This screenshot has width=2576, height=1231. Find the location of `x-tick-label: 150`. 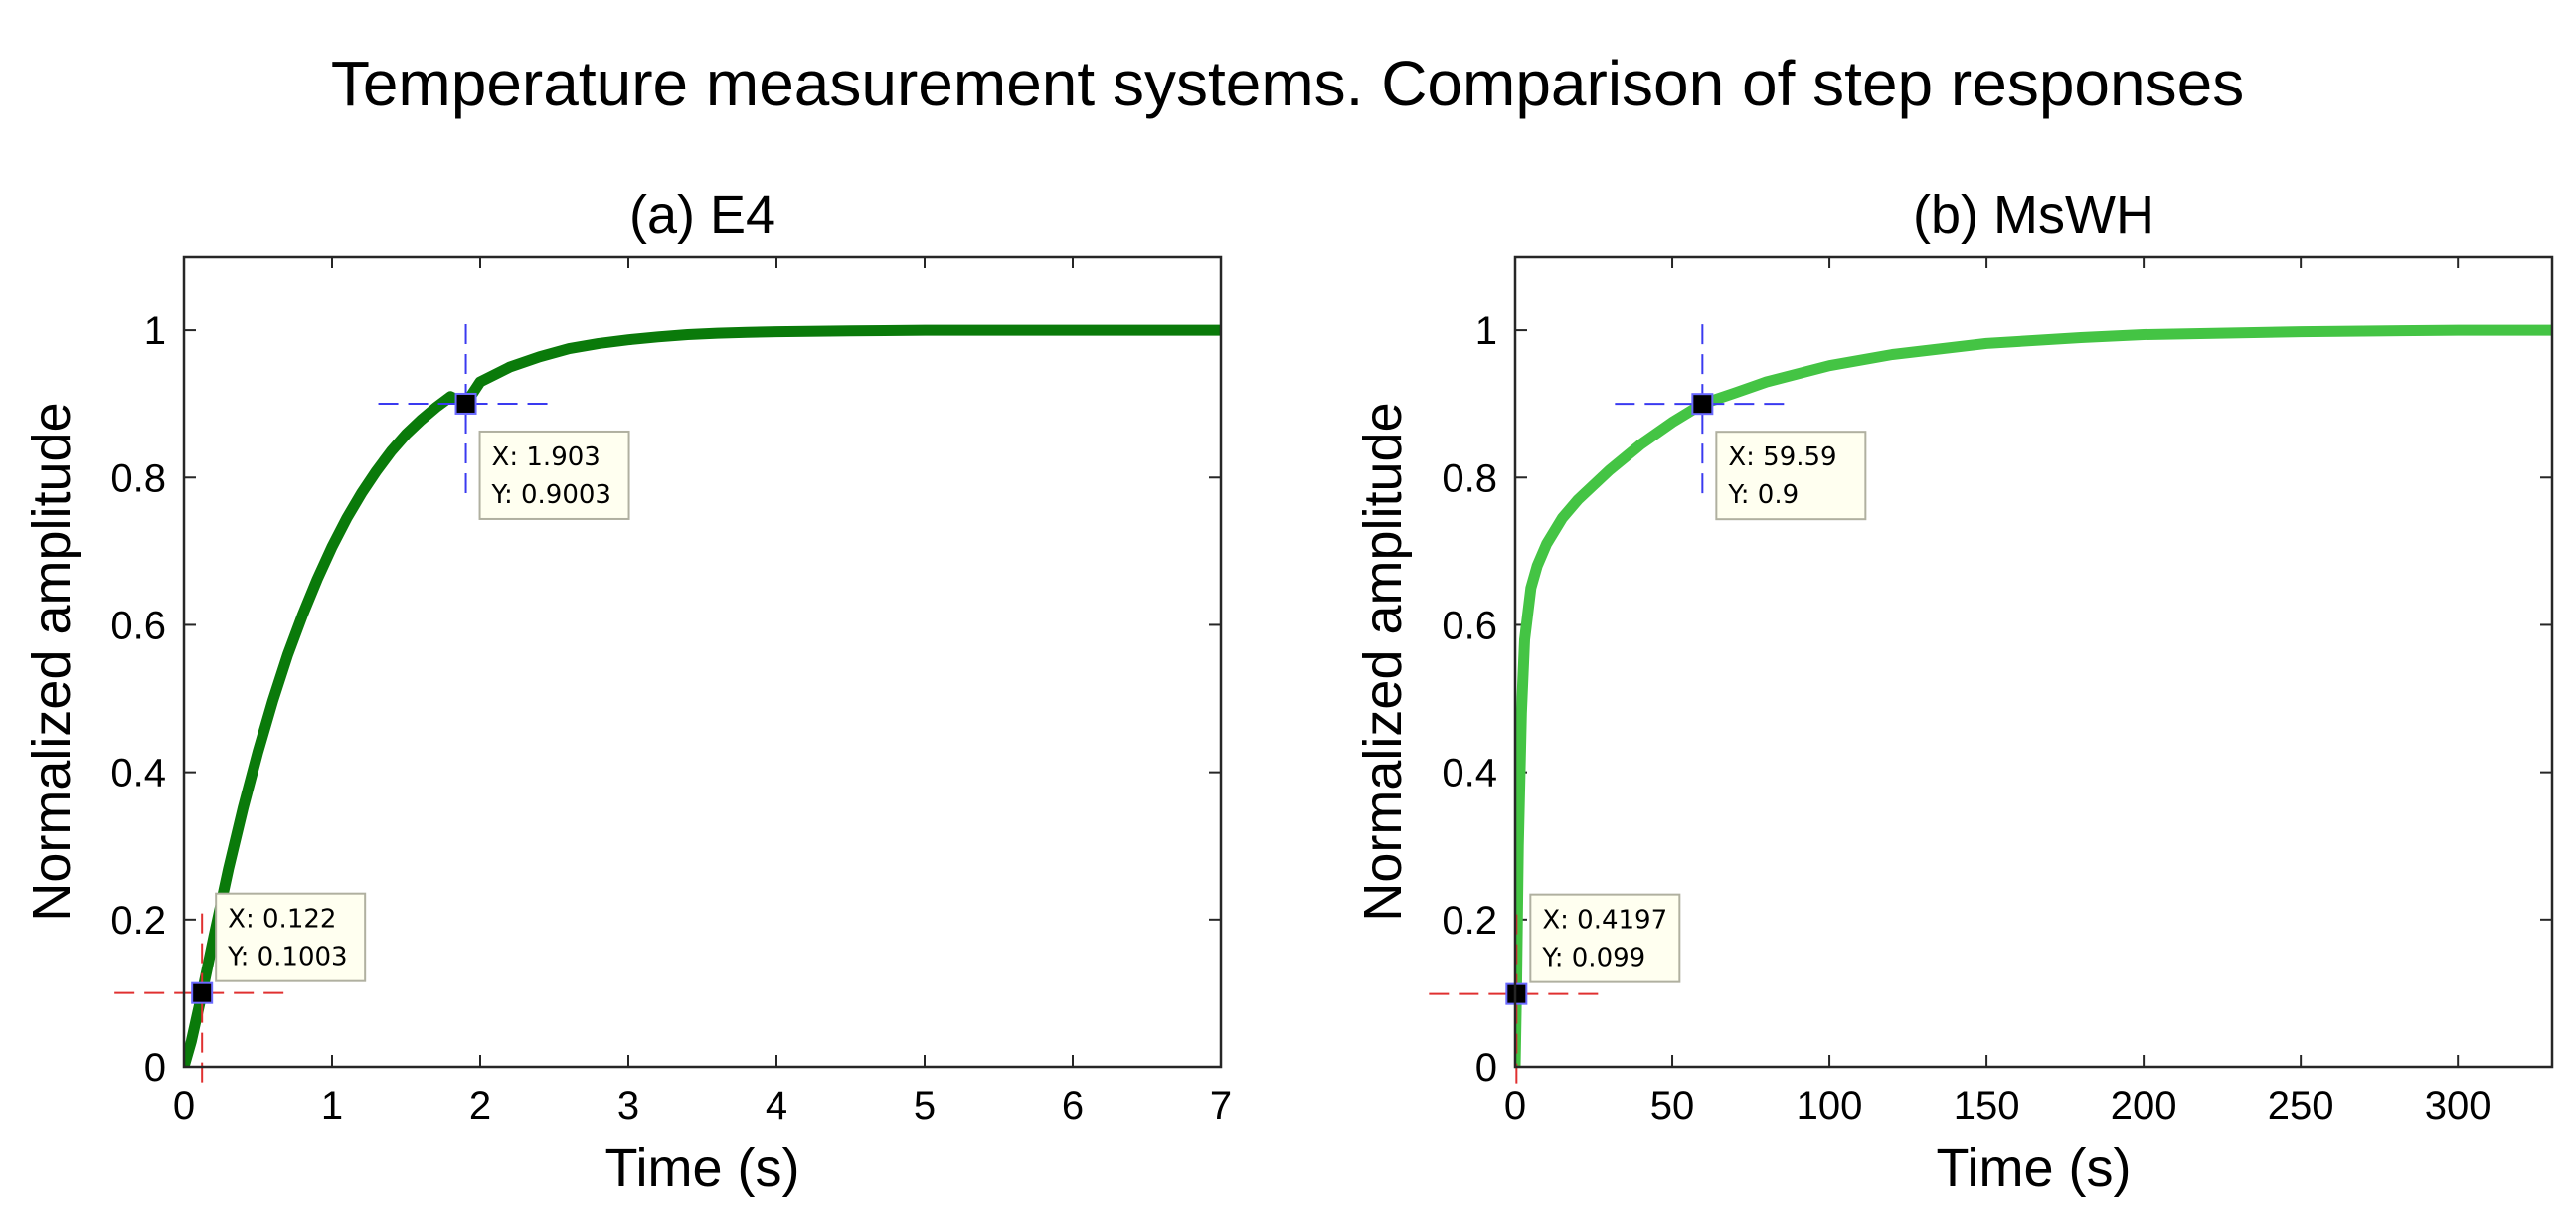

x-tick-label: 150 is located at coordinates (1987, 1106).